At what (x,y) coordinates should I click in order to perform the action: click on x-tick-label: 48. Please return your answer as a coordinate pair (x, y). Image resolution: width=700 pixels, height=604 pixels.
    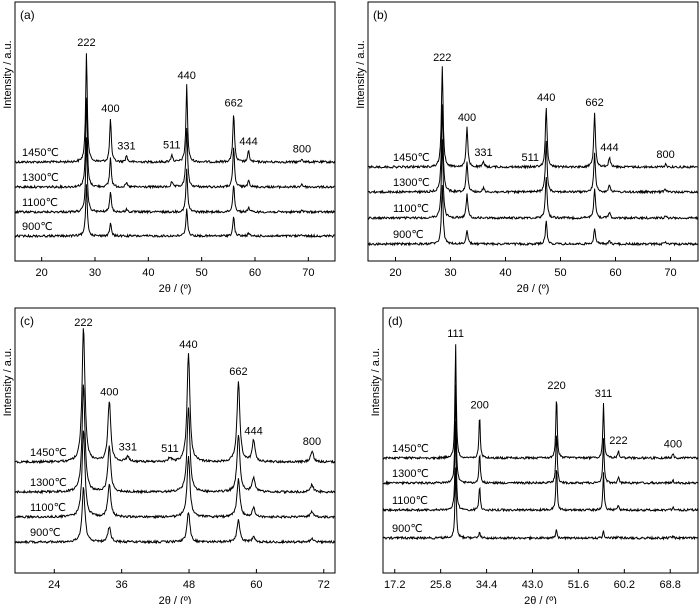
    Looking at the image, I should click on (189, 585).